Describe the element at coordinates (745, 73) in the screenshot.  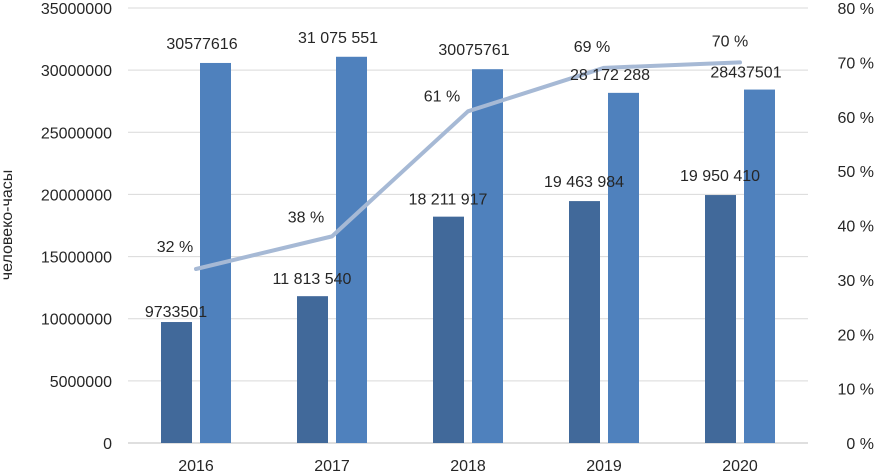
I see `data-label: 28437501` at that location.